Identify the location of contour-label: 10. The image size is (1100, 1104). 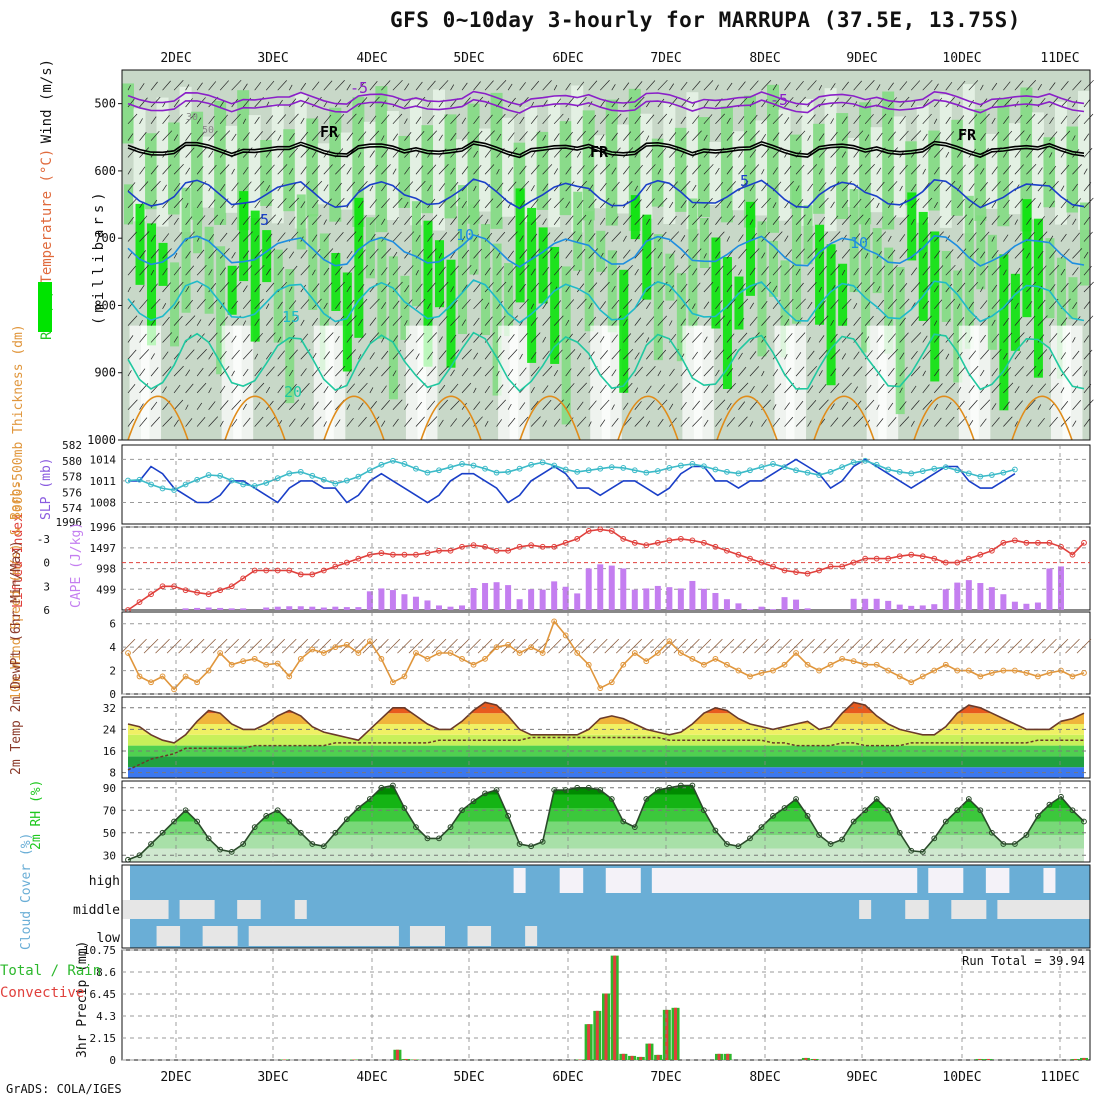
(465, 235).